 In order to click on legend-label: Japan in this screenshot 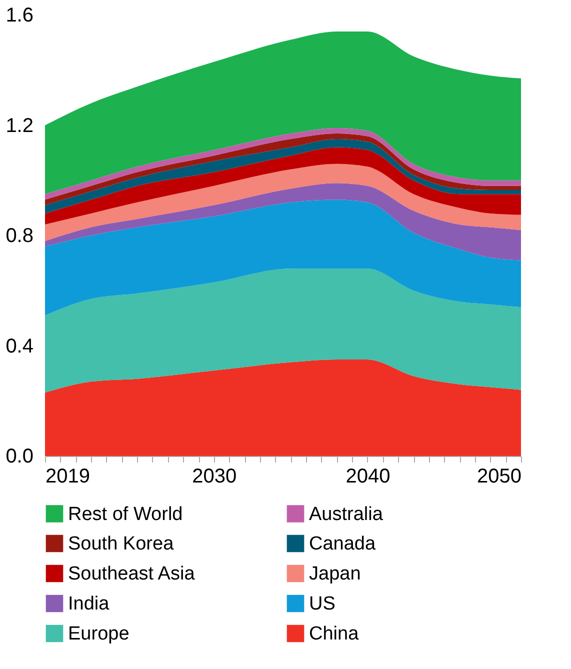, I will do `click(335, 574)`.